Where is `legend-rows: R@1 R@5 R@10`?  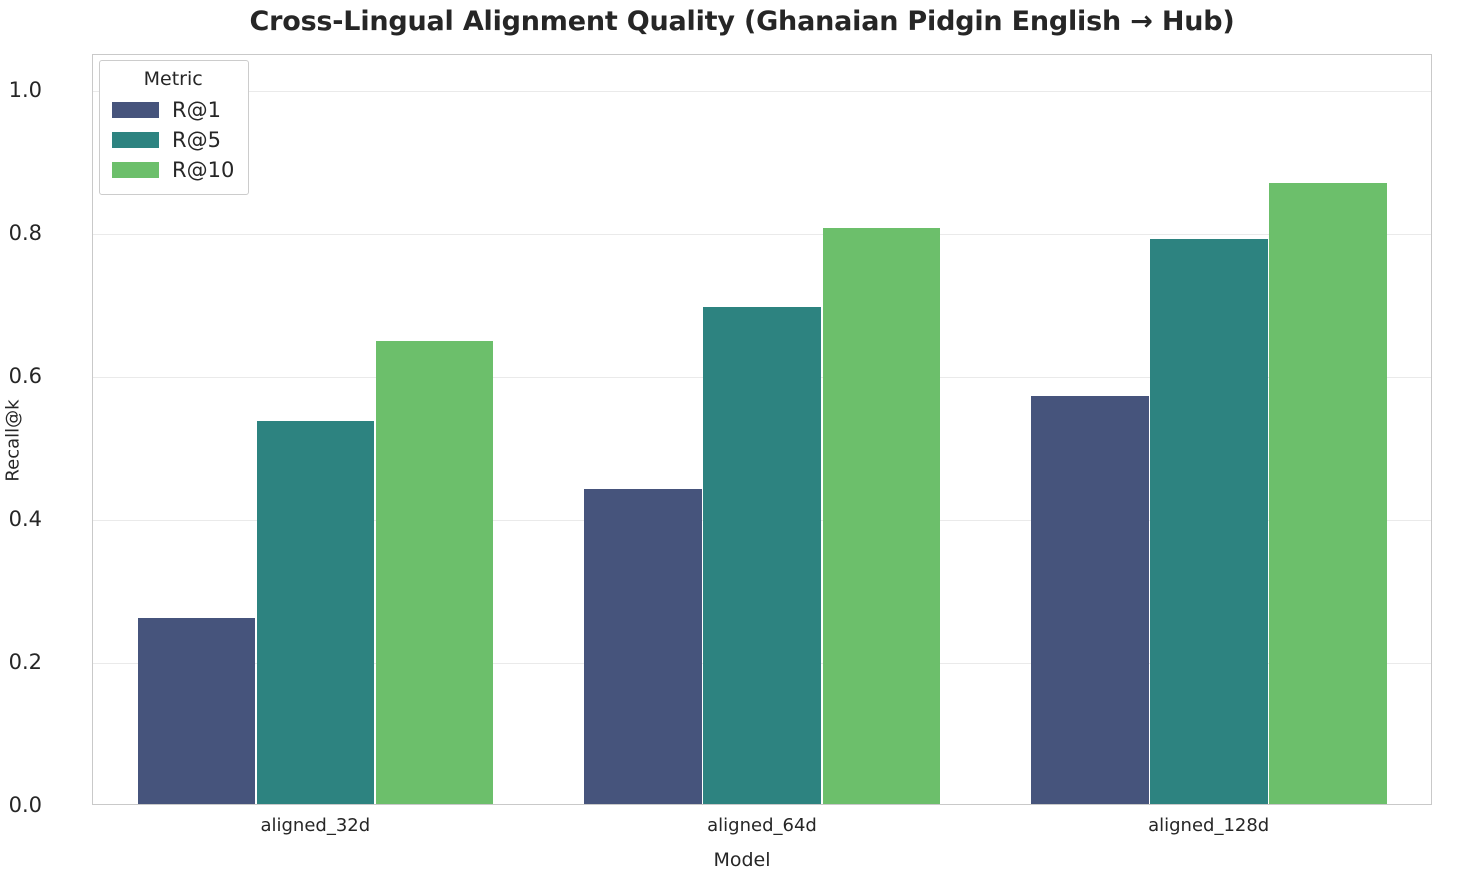 legend-rows: R@1 R@5 R@10 is located at coordinates (173, 140).